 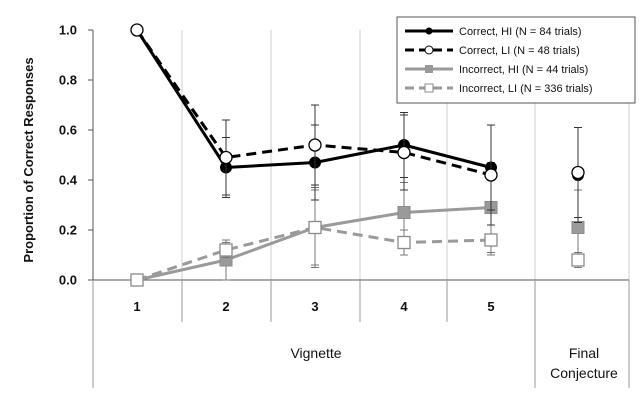 What do you see at coordinates (68, 180) in the screenshot?
I see `y-tick-label: 0.4` at bounding box center [68, 180].